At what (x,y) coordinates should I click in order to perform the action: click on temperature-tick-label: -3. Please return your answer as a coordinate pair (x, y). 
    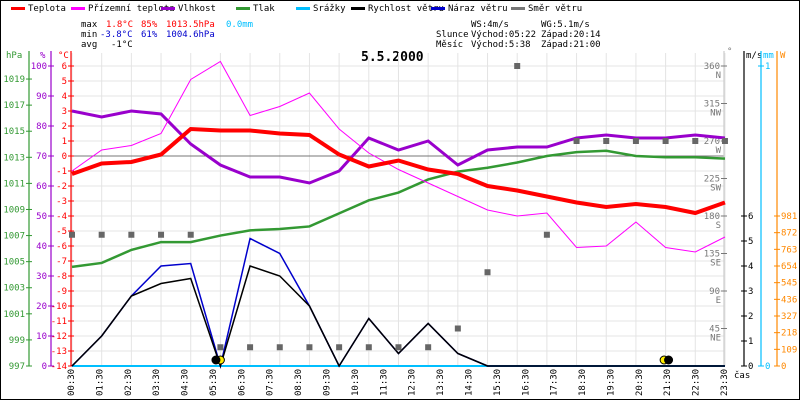
    Looking at the image, I should click on (61, 202).